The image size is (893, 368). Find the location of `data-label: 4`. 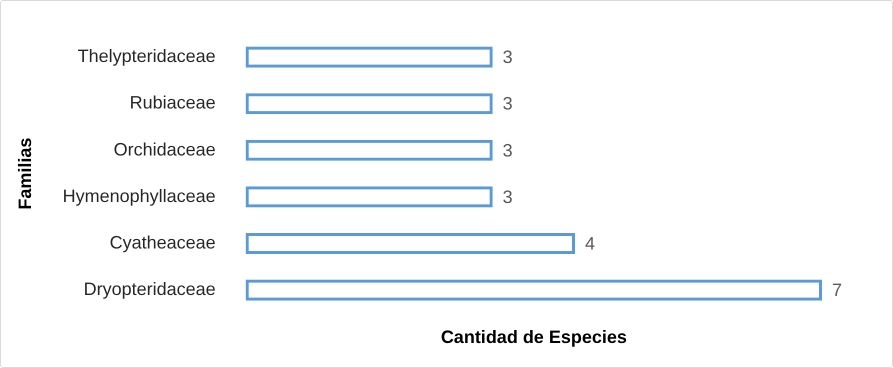

data-label: 4 is located at coordinates (590, 243).